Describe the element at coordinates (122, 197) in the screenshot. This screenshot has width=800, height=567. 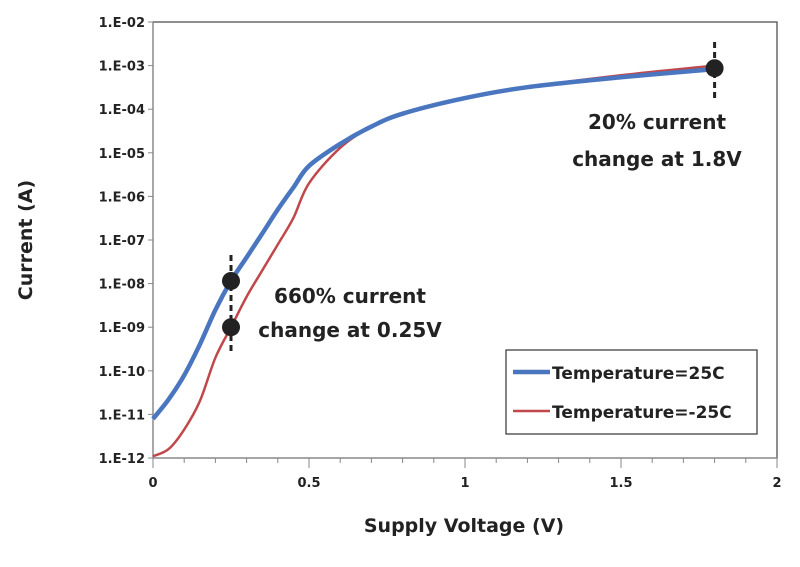
I see `y-tick-label: 1.E-06` at that location.